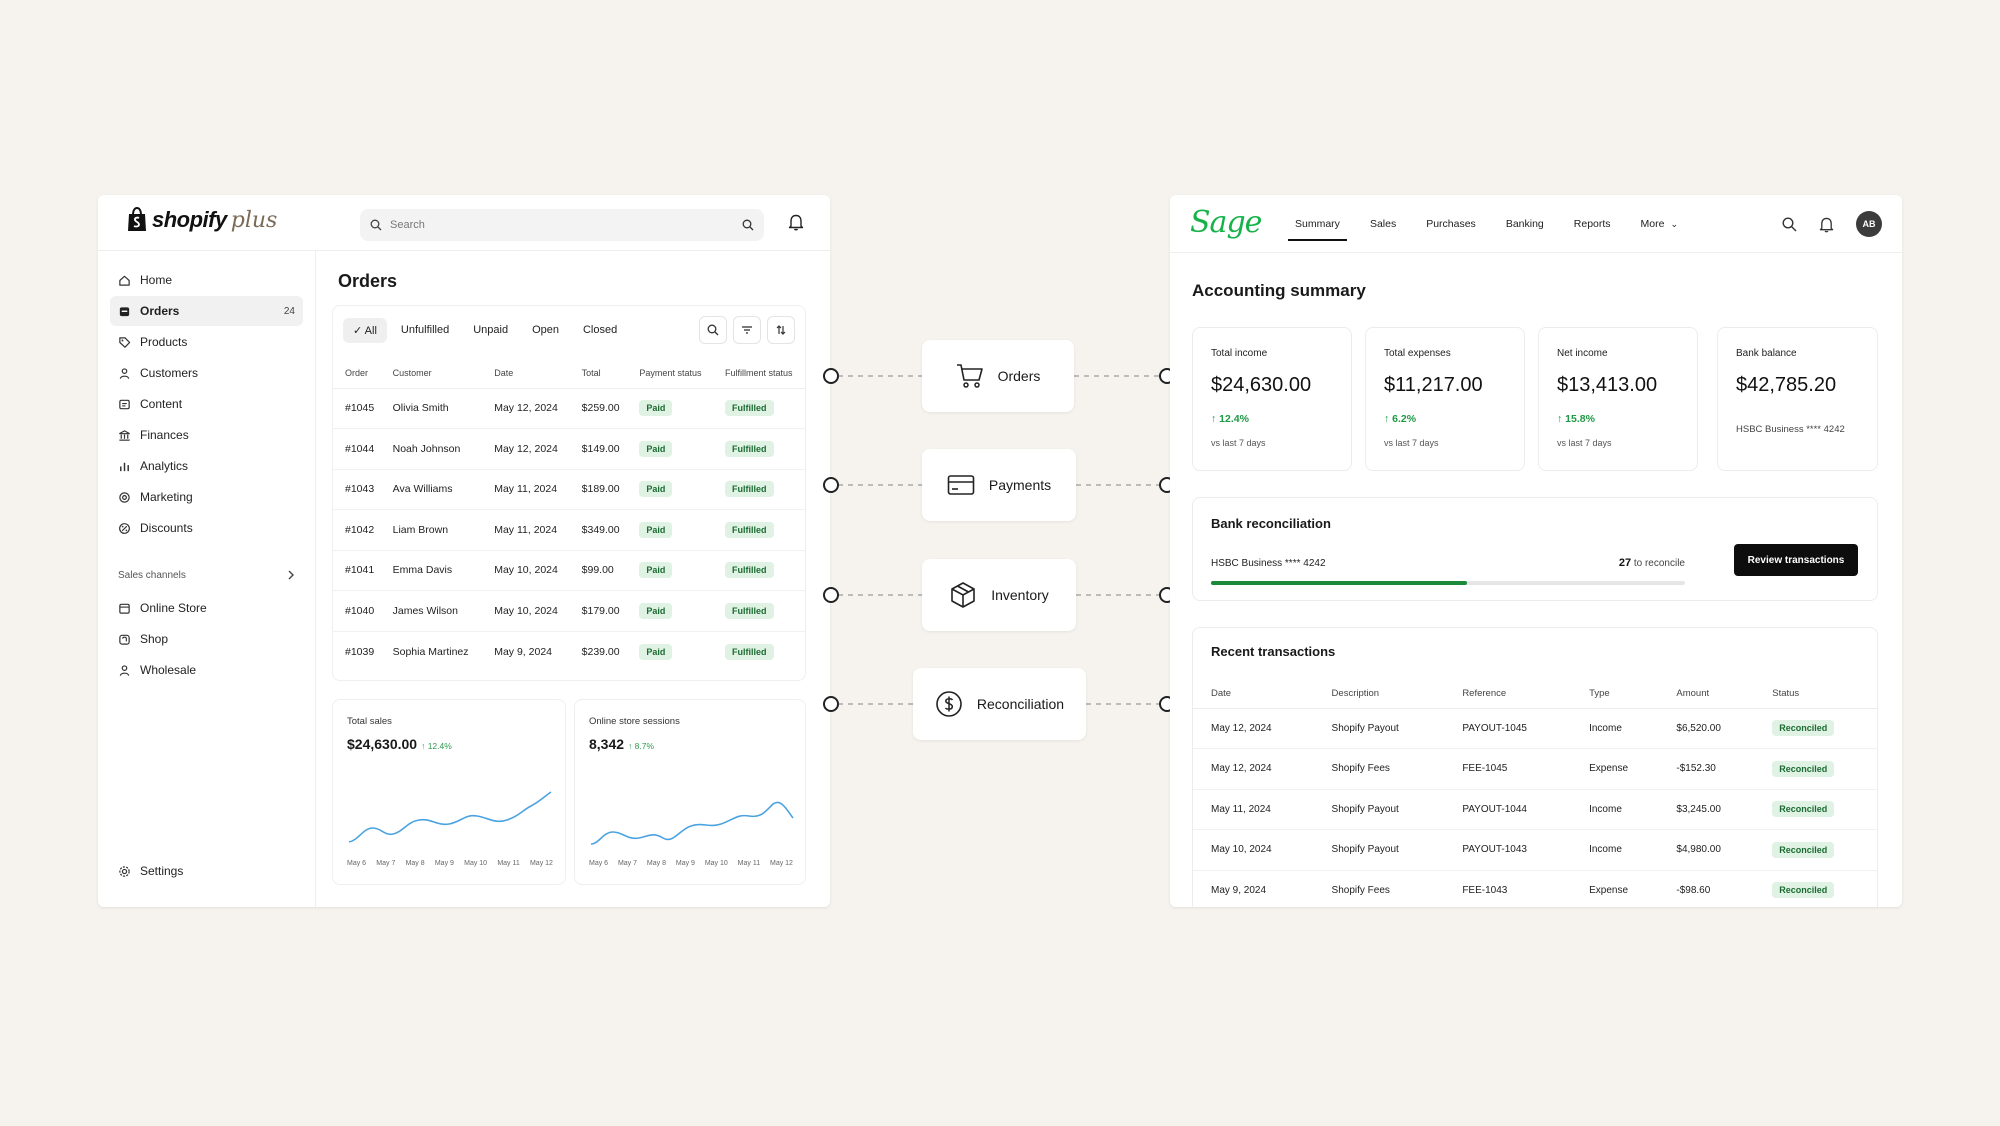  Describe the element at coordinates (1525, 224) in the screenshot. I see `nav-banking: Banking` at that location.